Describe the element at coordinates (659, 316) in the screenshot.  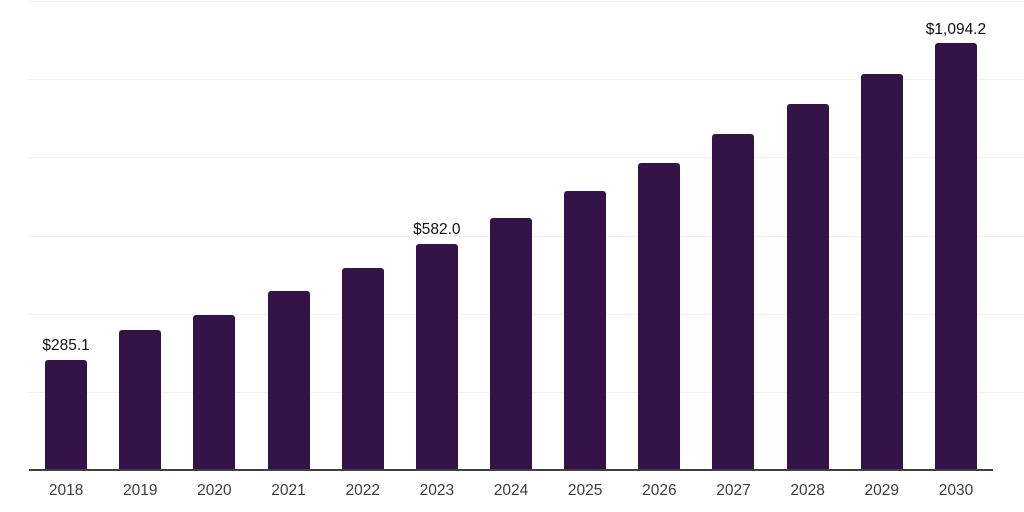
I see `bar-2026` at that location.